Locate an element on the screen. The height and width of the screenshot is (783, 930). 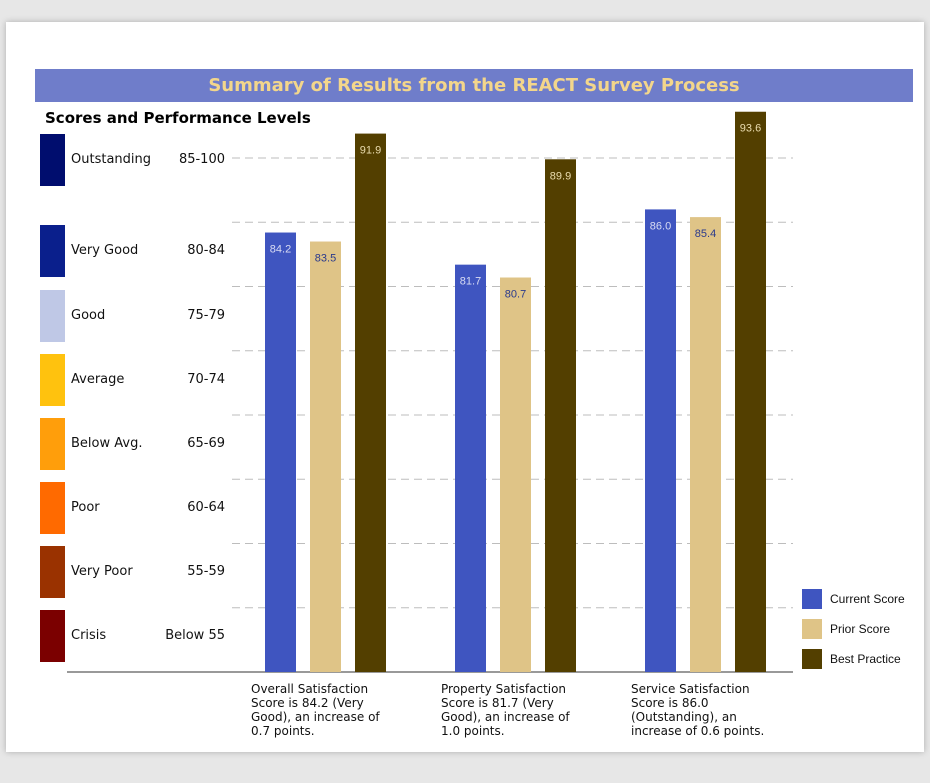
level-name: Below Avg. is located at coordinates (107, 443).